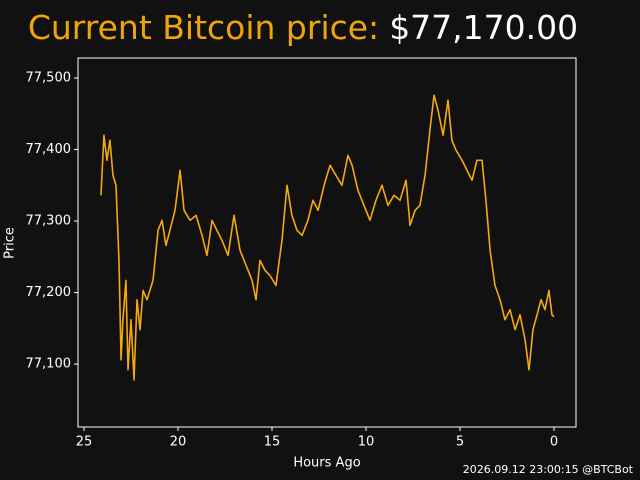  I want to click on chart-title: Current Bitcoin price: $77,170.00, so click(303, 27).